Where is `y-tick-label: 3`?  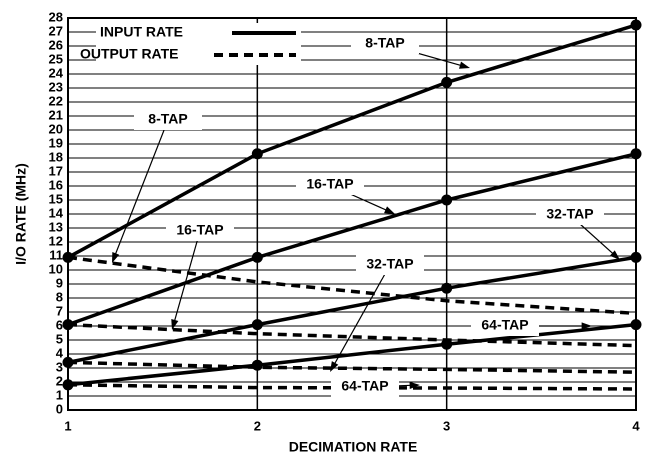
y-tick-label: 3 is located at coordinates (59, 366).